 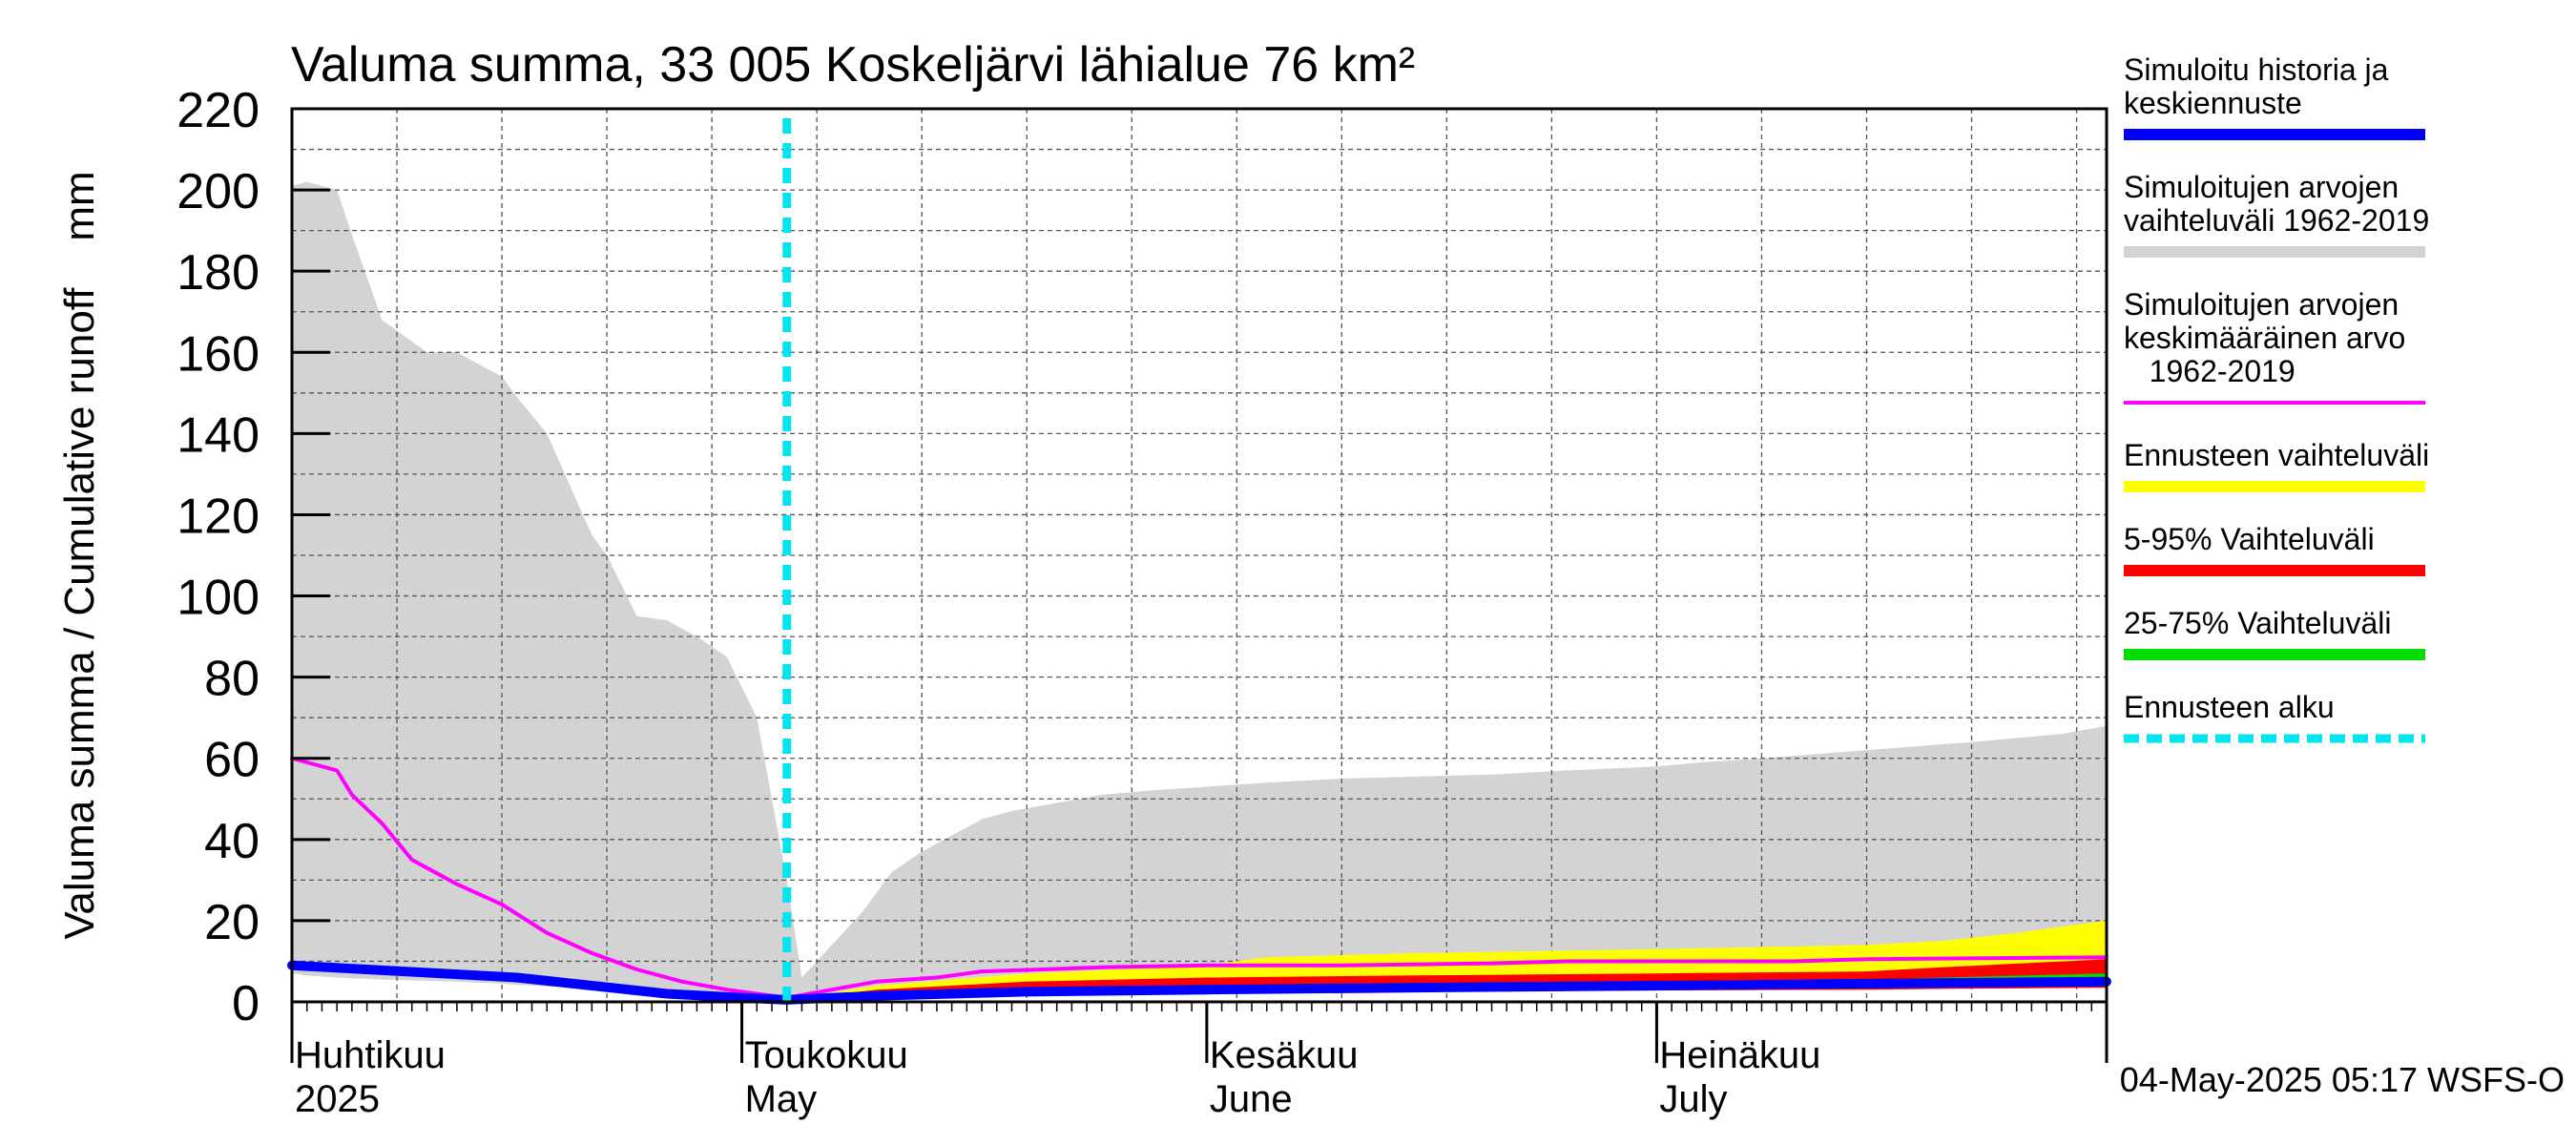 I want to click on y-tick-label: 140, so click(x=218, y=435).